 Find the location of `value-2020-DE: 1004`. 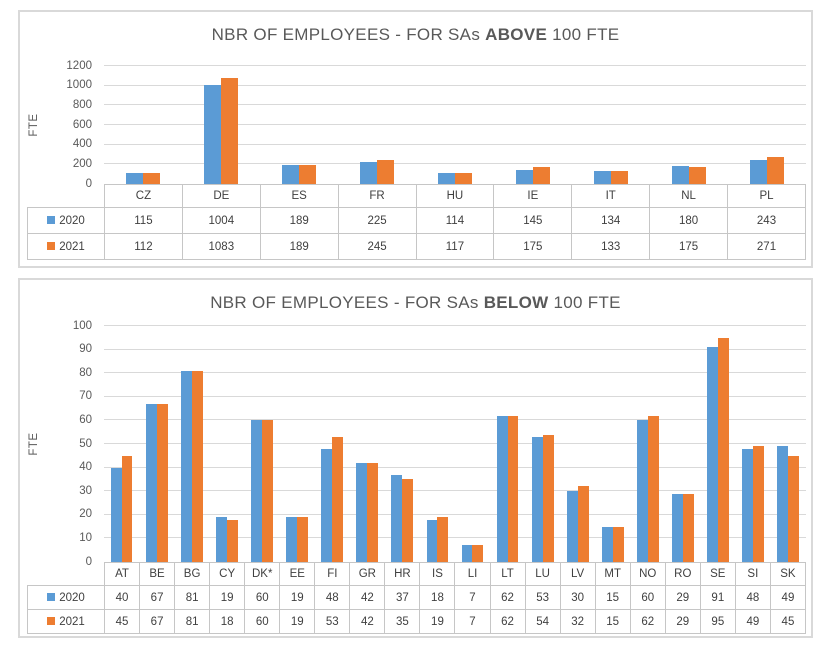

value-2020-DE: 1004 is located at coordinates (221, 220).